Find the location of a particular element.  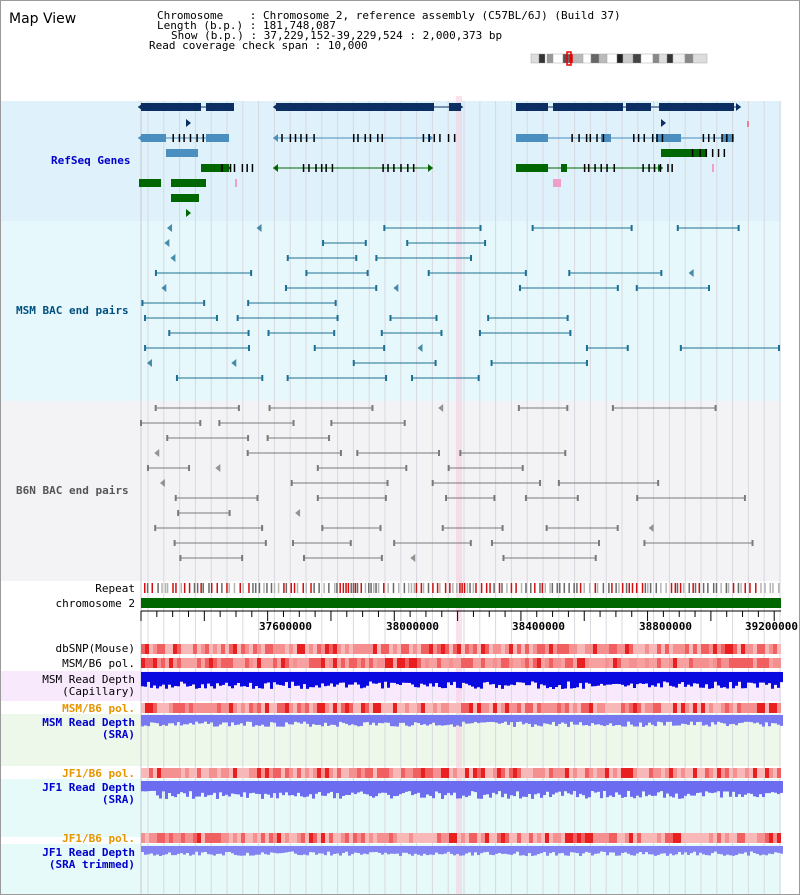

track-label-dbsnp: dbSNP(Mouse) is located at coordinates (95, 648).